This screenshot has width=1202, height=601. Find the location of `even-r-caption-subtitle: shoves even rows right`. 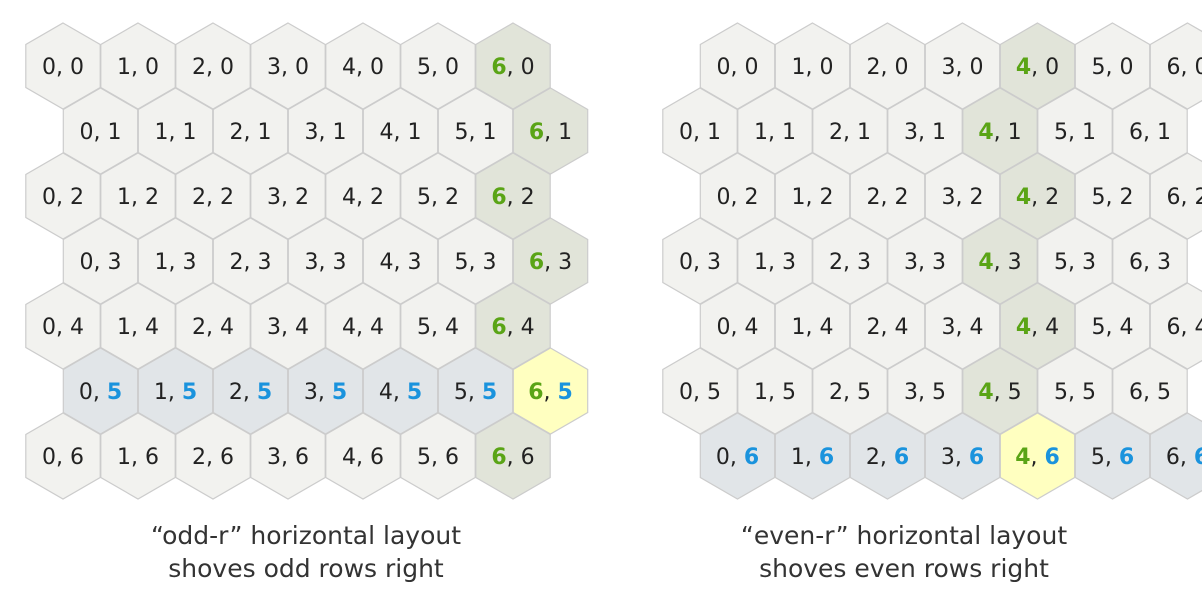

even-r-caption-subtitle: shoves even rows right is located at coordinates (904, 568).